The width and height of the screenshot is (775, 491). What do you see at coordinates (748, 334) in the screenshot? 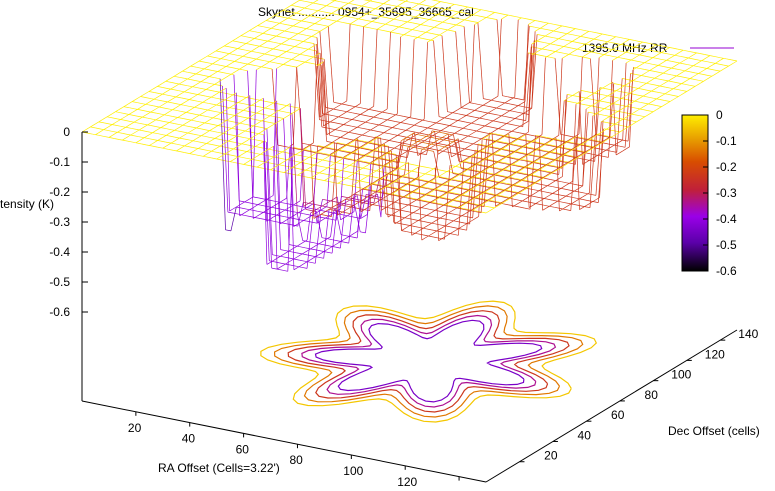
I see `y-tick-label: 140` at bounding box center [748, 334].